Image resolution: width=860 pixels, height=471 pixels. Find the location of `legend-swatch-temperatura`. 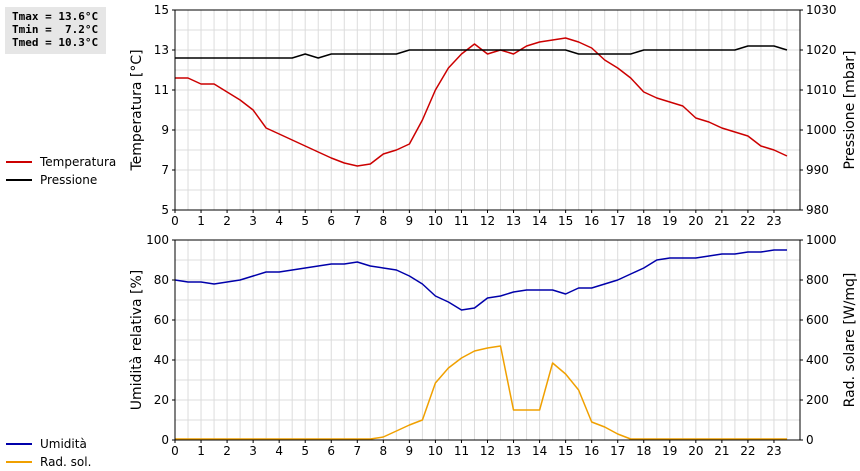

legend-swatch-temperatura is located at coordinates (19, 162).